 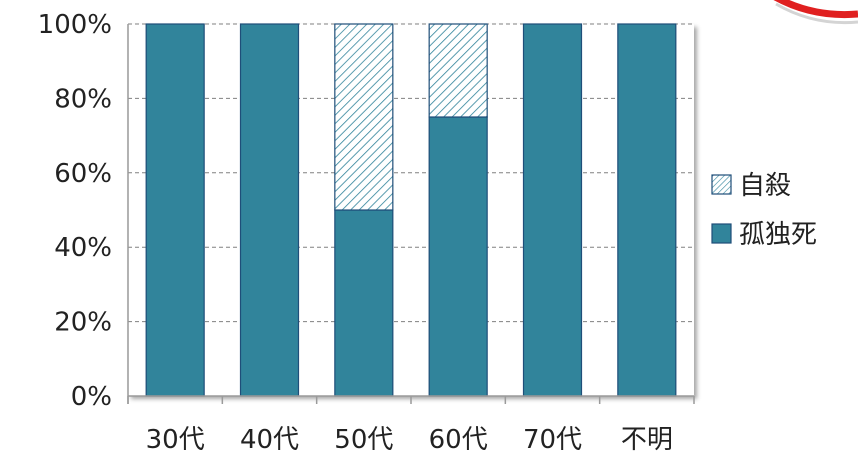 What do you see at coordinates (721, 233) in the screenshot?
I see `legend-swatch-lonely-death` at bounding box center [721, 233].